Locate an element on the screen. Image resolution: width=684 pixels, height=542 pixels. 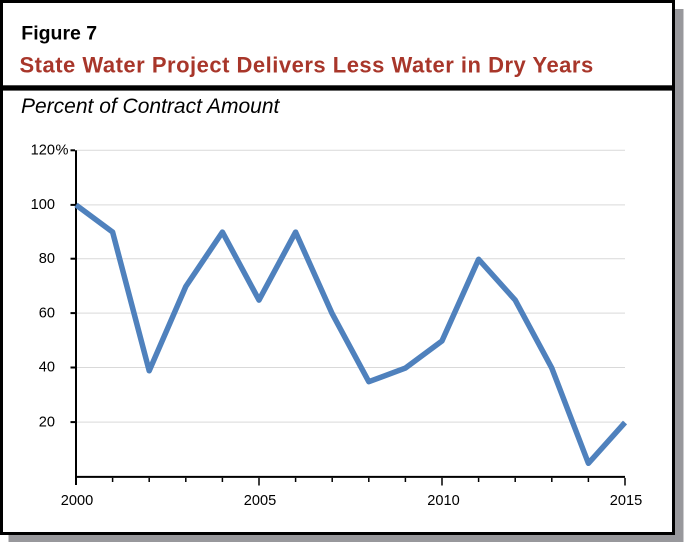
svg-text: Percent of Contract Amount is located at coordinates (151, 106).